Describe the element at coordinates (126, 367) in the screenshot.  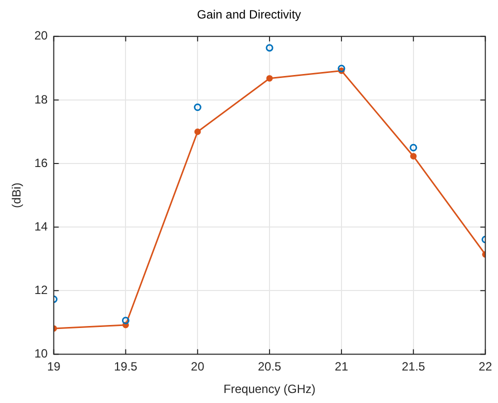
I see `x-tick-label: 19.5` at that location.